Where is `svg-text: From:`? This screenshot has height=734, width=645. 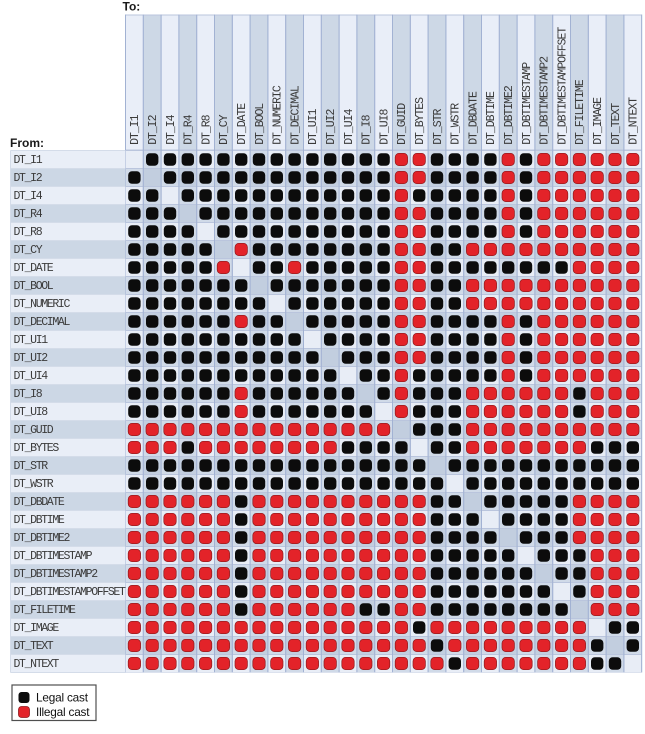 svg-text: From: is located at coordinates (27, 143).